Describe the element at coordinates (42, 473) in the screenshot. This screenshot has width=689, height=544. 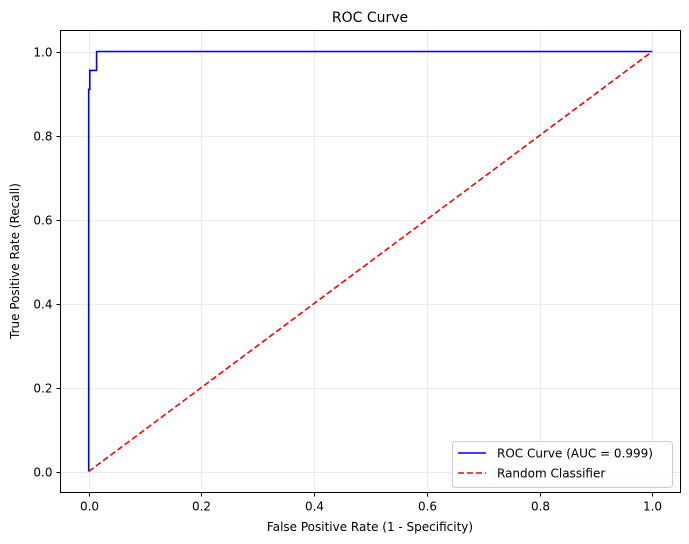
I see `y-tick-label: 0.0` at that location.